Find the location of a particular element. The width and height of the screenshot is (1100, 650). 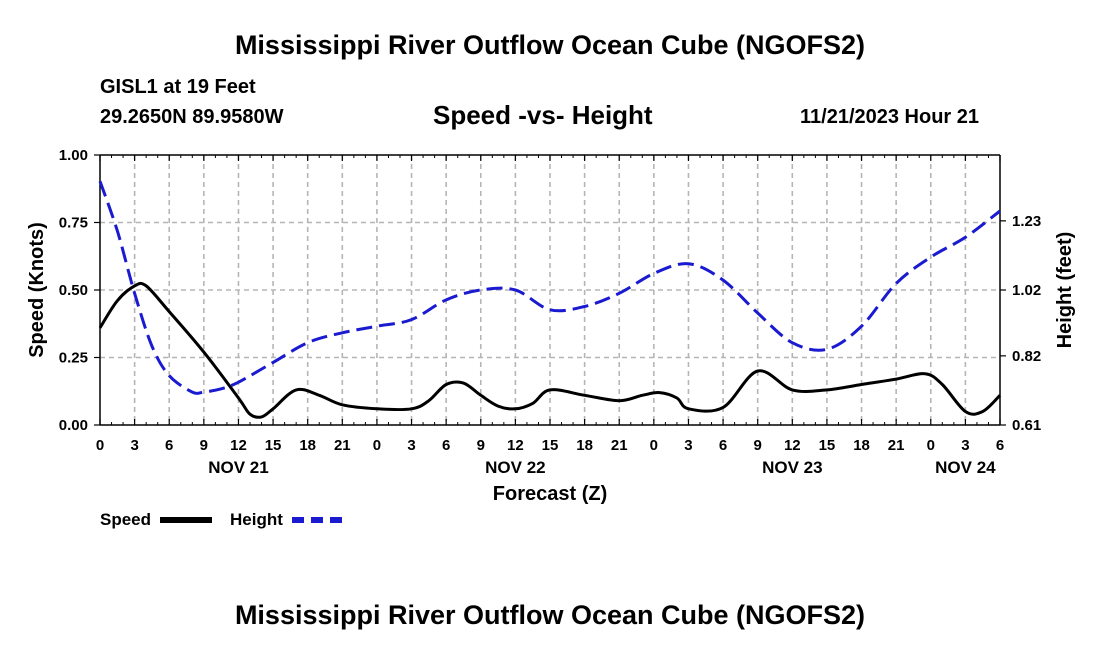

y-tick-label: 0.25 is located at coordinates (73, 358).